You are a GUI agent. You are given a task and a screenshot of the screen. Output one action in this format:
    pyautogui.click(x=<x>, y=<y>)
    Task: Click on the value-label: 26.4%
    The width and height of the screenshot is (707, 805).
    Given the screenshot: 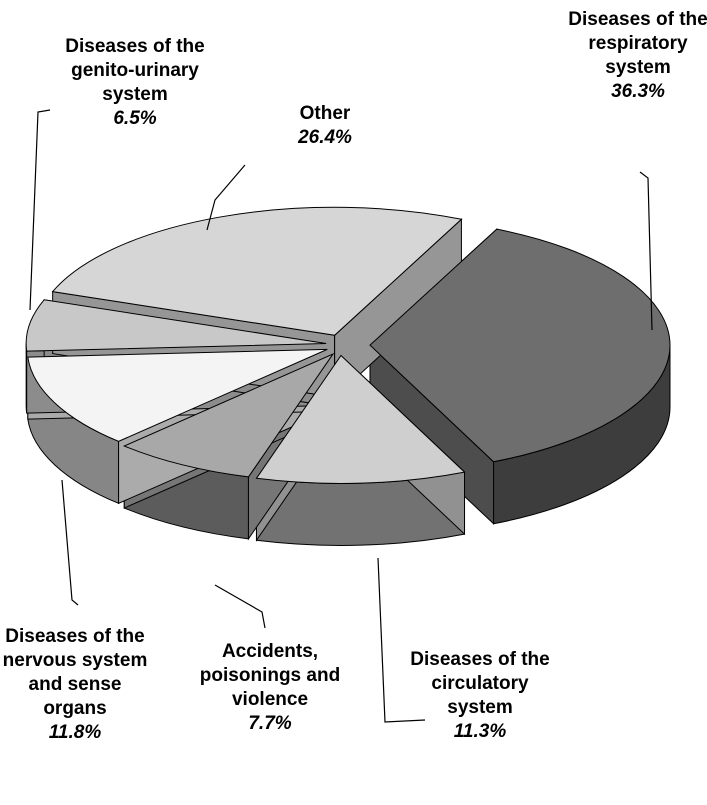 What is the action you would take?
    pyautogui.click(x=325, y=137)
    